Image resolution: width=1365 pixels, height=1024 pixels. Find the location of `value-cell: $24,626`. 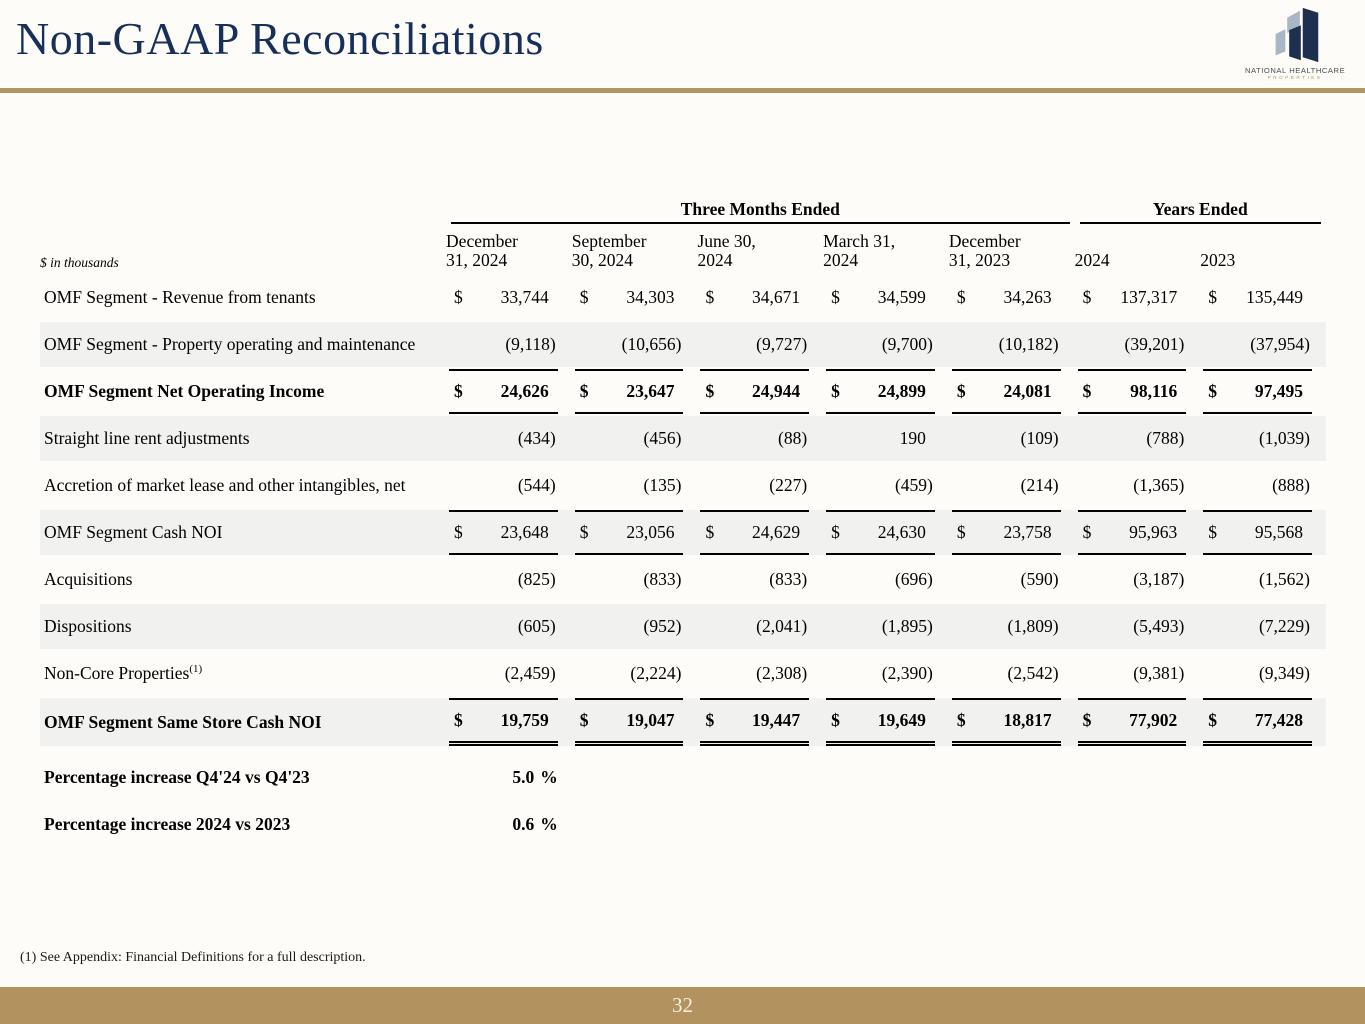

value-cell: $24,626 is located at coordinates (509, 391).